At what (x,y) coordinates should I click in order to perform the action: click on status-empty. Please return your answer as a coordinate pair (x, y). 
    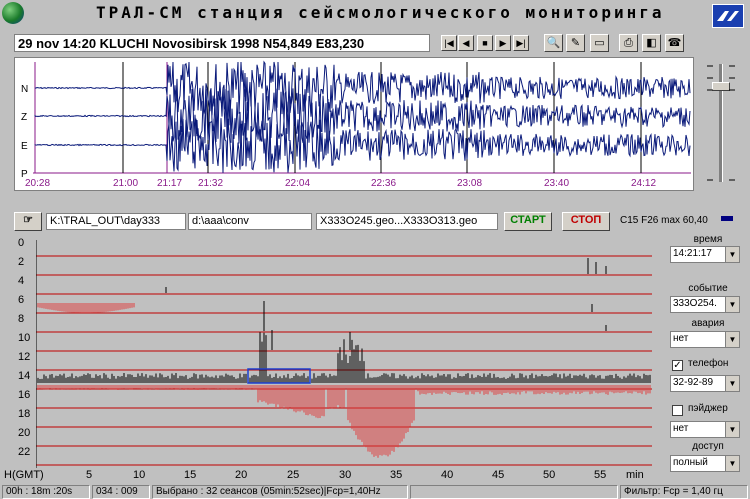
    Looking at the image, I should click on (514, 492).